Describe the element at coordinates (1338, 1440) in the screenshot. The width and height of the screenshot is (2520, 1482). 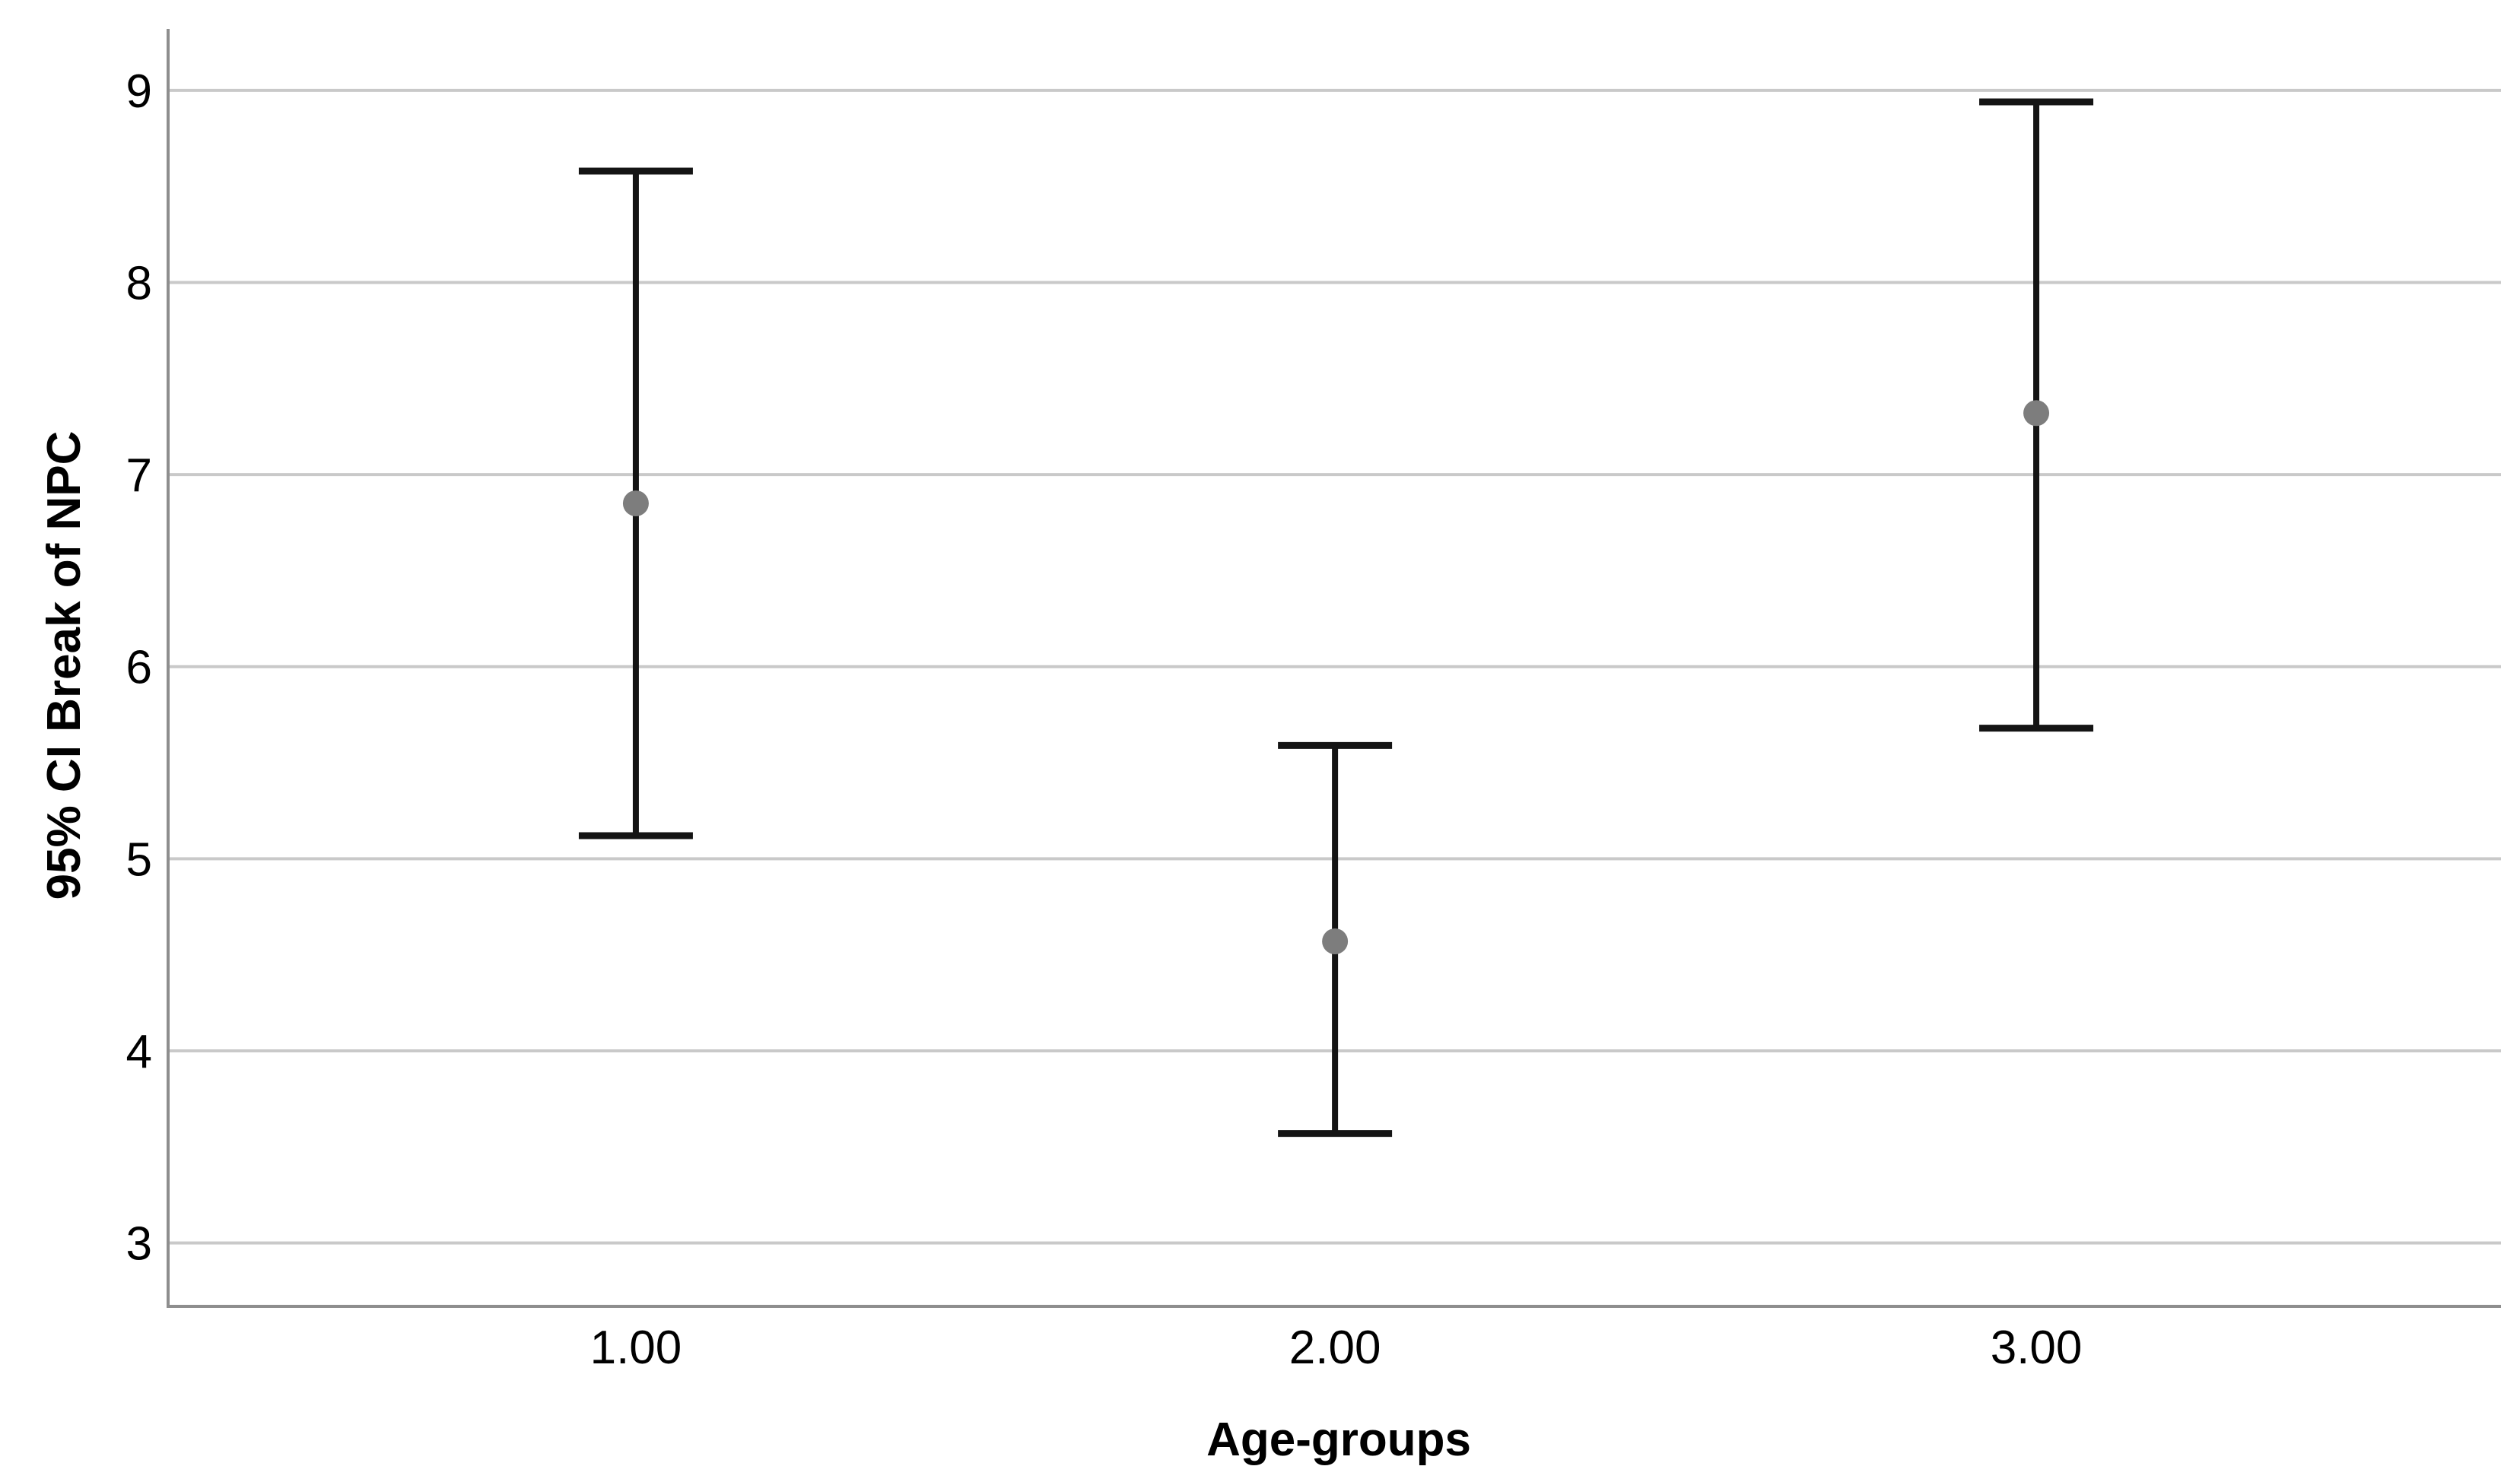
I see `x-axis-title: Age-groups` at that location.